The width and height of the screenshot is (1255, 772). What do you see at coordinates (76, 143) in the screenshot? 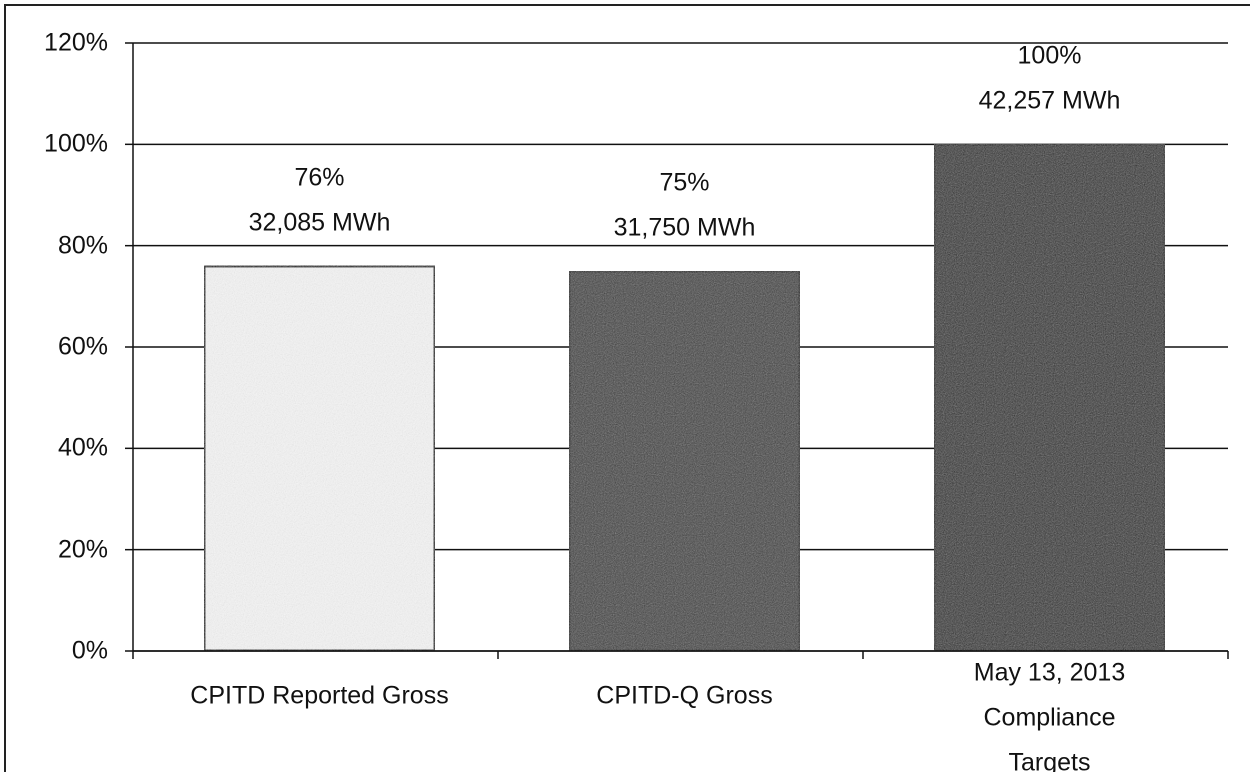
I see `y-tick-label: 100%` at bounding box center [76, 143].